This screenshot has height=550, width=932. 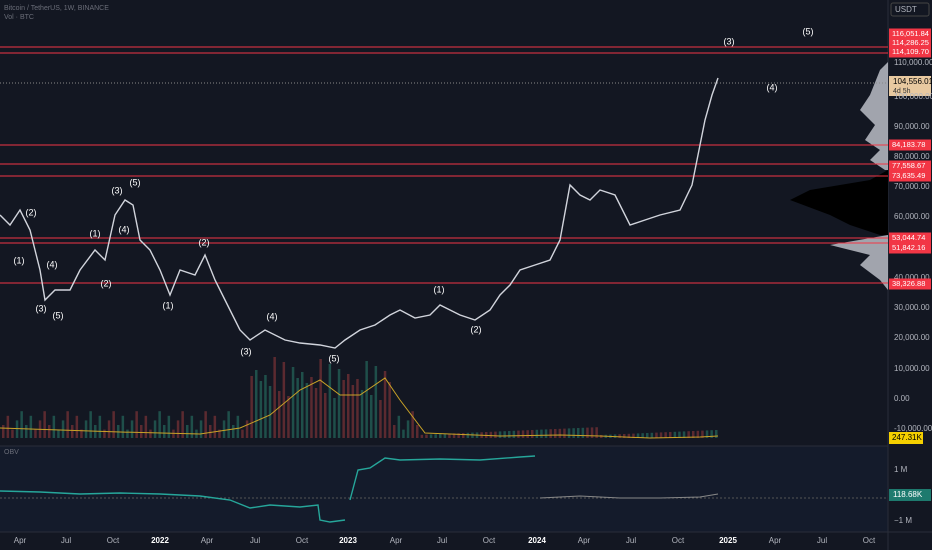 What do you see at coordinates (135, 182) in the screenshot?
I see `wave-label: (5)` at bounding box center [135, 182].